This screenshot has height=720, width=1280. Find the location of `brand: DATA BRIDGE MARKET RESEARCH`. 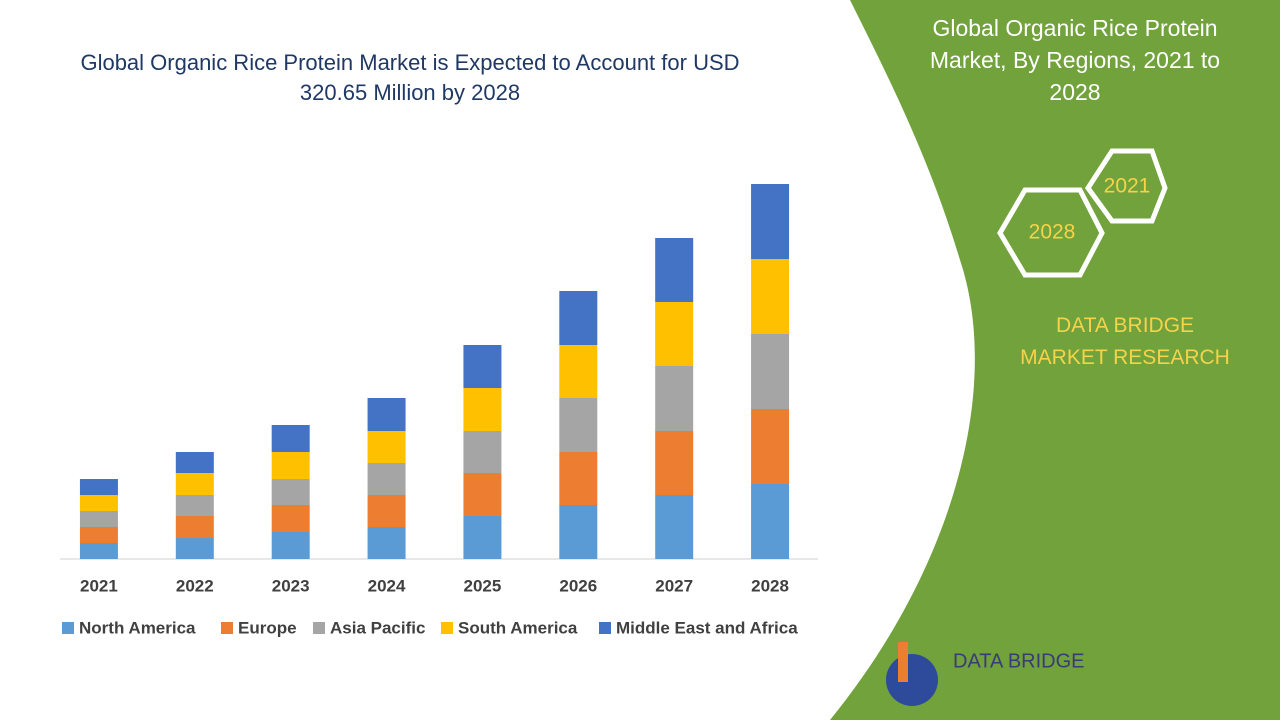

brand: DATA BRIDGE MARKET RESEARCH is located at coordinates (1125, 341).